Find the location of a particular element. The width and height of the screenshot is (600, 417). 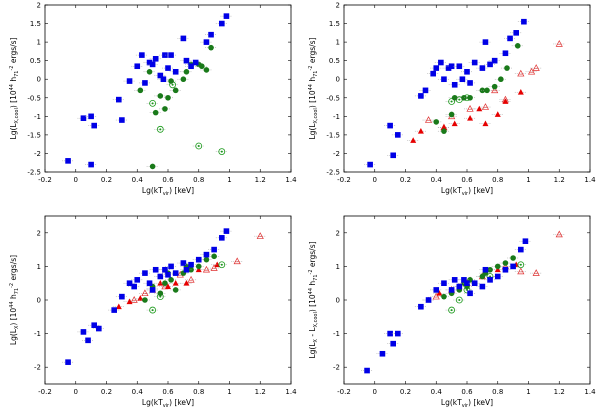

x-tick-label: 0.8 is located at coordinates (497, 392).